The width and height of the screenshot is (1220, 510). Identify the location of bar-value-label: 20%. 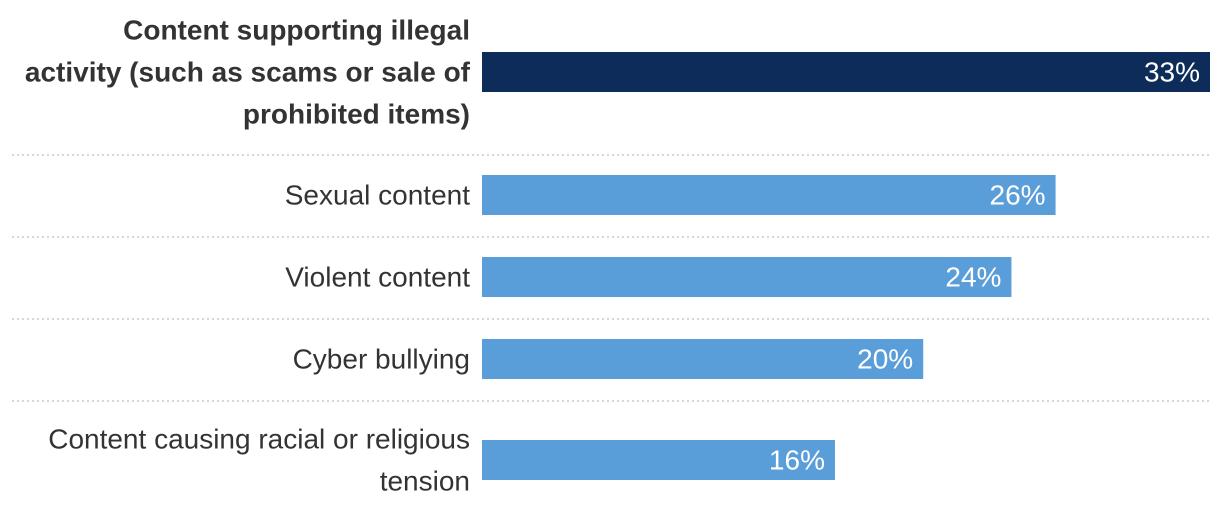
(885, 359).